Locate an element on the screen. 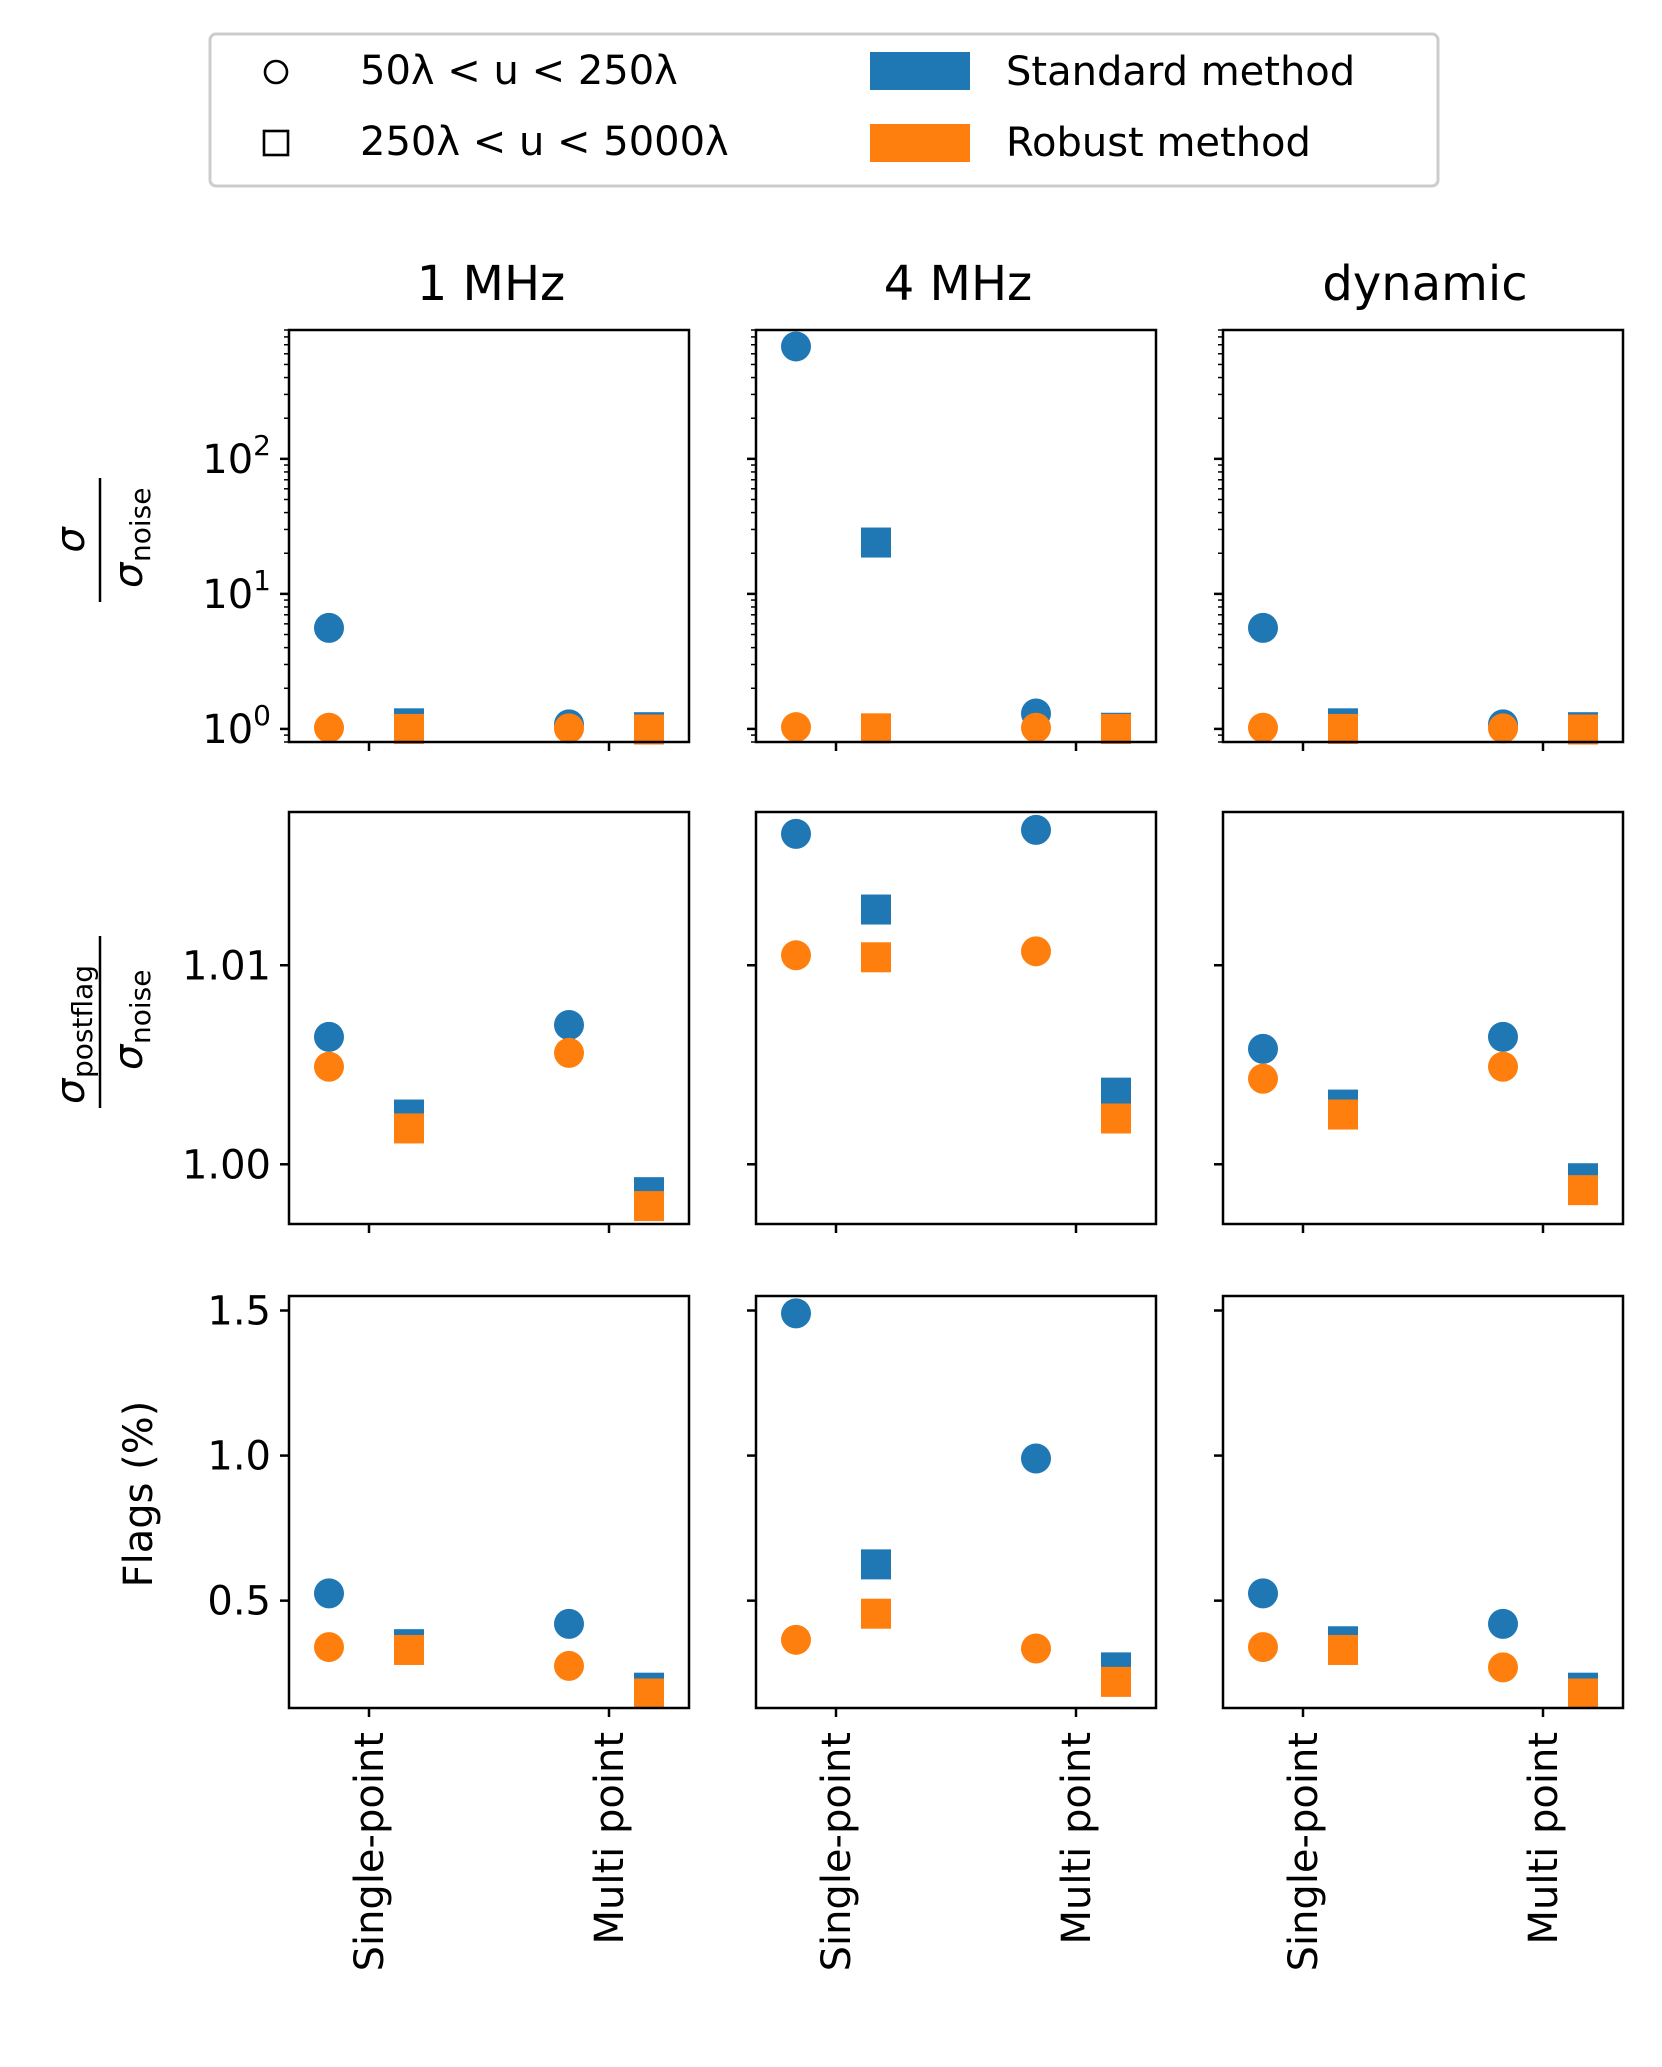 Image resolution: width=1662 pixels, height=2067 pixels. column-title-4mhz: 4 MHz is located at coordinates (958, 284).